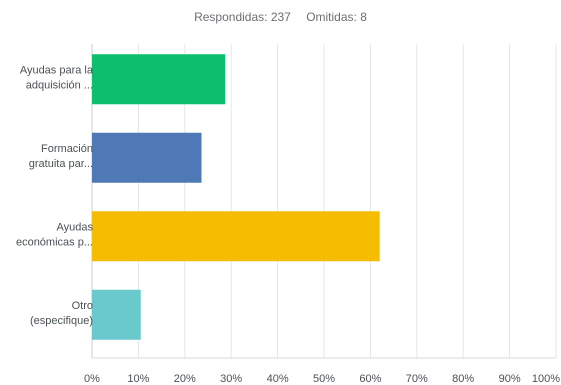 Image resolution: width=561 pixels, height=385 pixels. Describe the element at coordinates (231, 379) in the screenshot. I see `x-tick-label: 30%` at that location.